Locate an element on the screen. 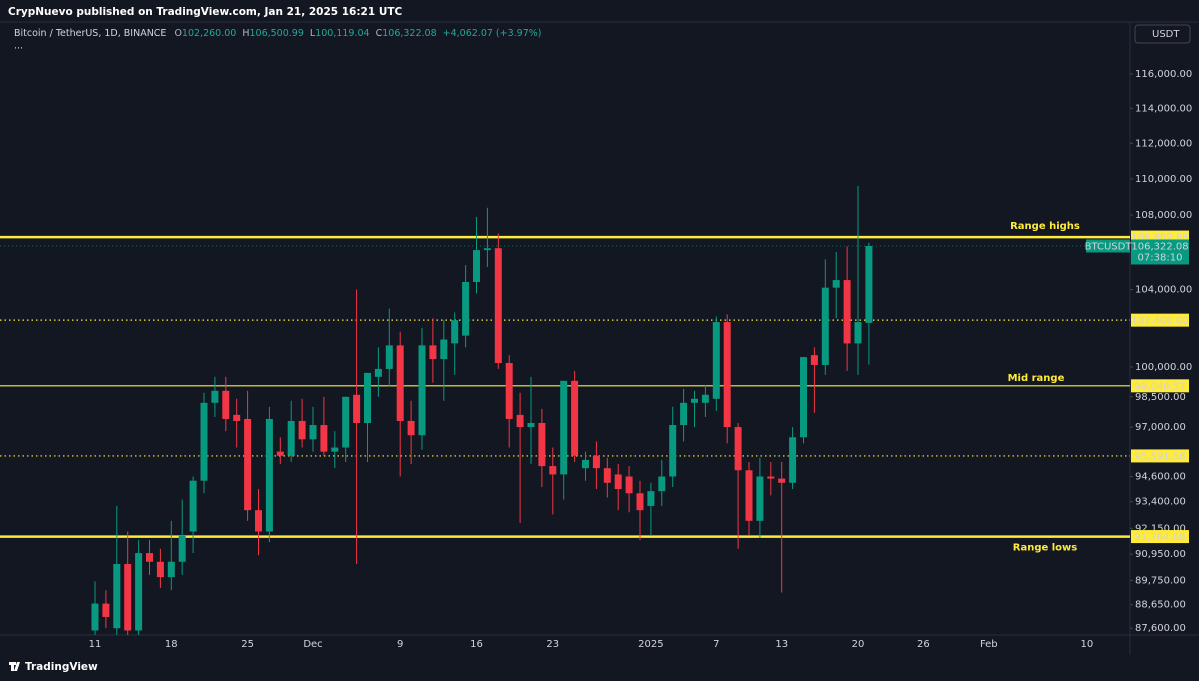 The image size is (1199, 681). y-tick-label: 93,400.00 is located at coordinates (1160, 502).